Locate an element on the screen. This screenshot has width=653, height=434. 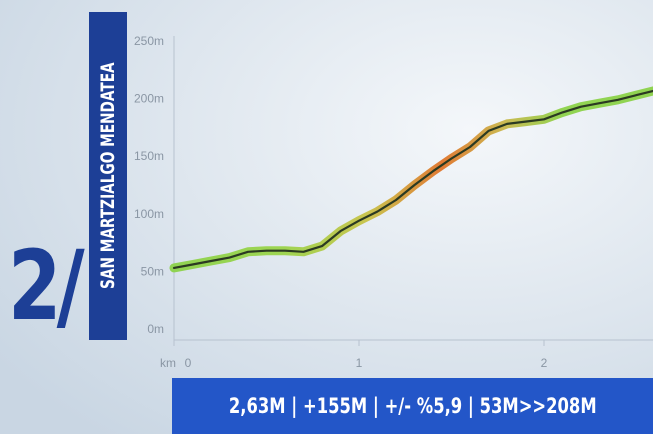
y-tick-label: 100m is located at coordinates (149, 214).